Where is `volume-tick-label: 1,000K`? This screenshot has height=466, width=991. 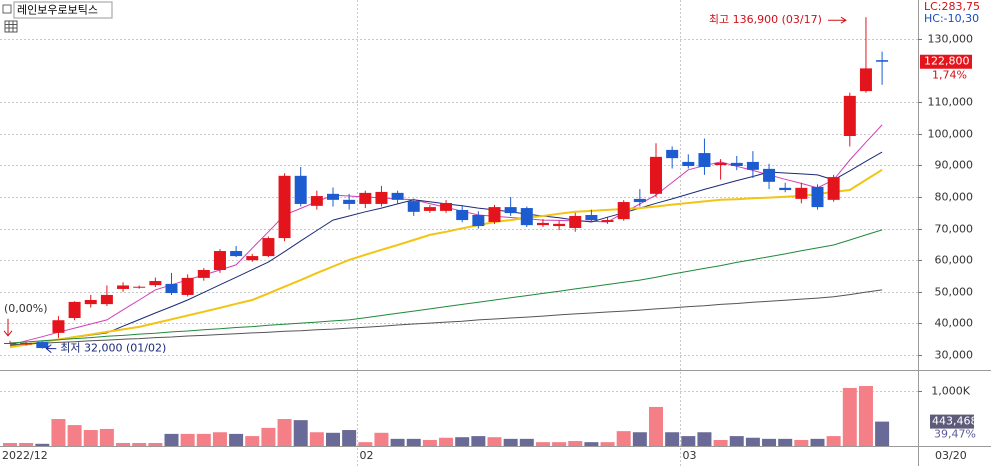 volume-tick-label: 1,000K is located at coordinates (950, 391).